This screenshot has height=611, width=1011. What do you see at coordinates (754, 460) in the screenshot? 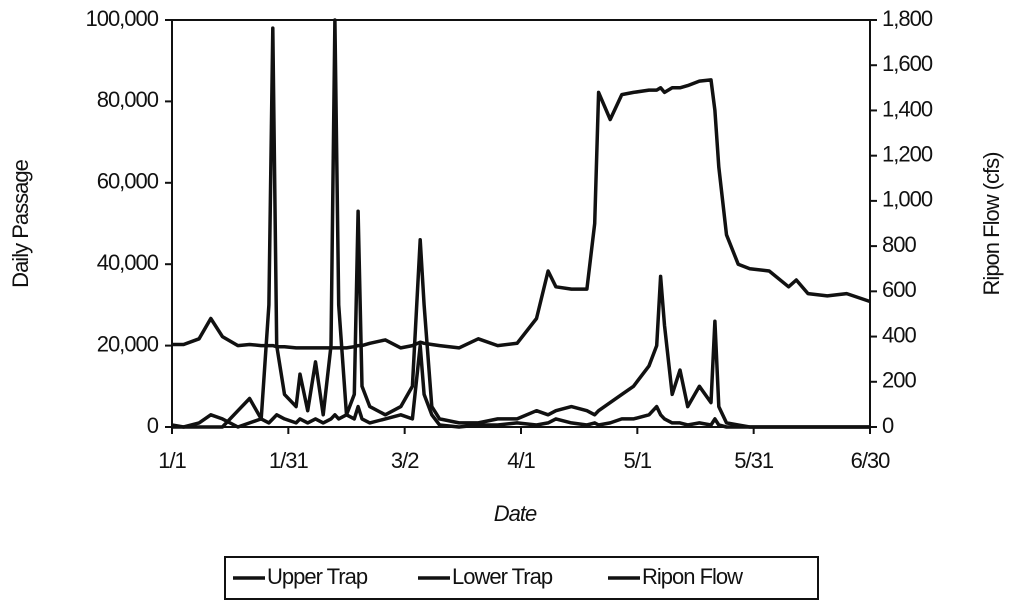
I see `x-tick-label: 5/31` at bounding box center [754, 460].